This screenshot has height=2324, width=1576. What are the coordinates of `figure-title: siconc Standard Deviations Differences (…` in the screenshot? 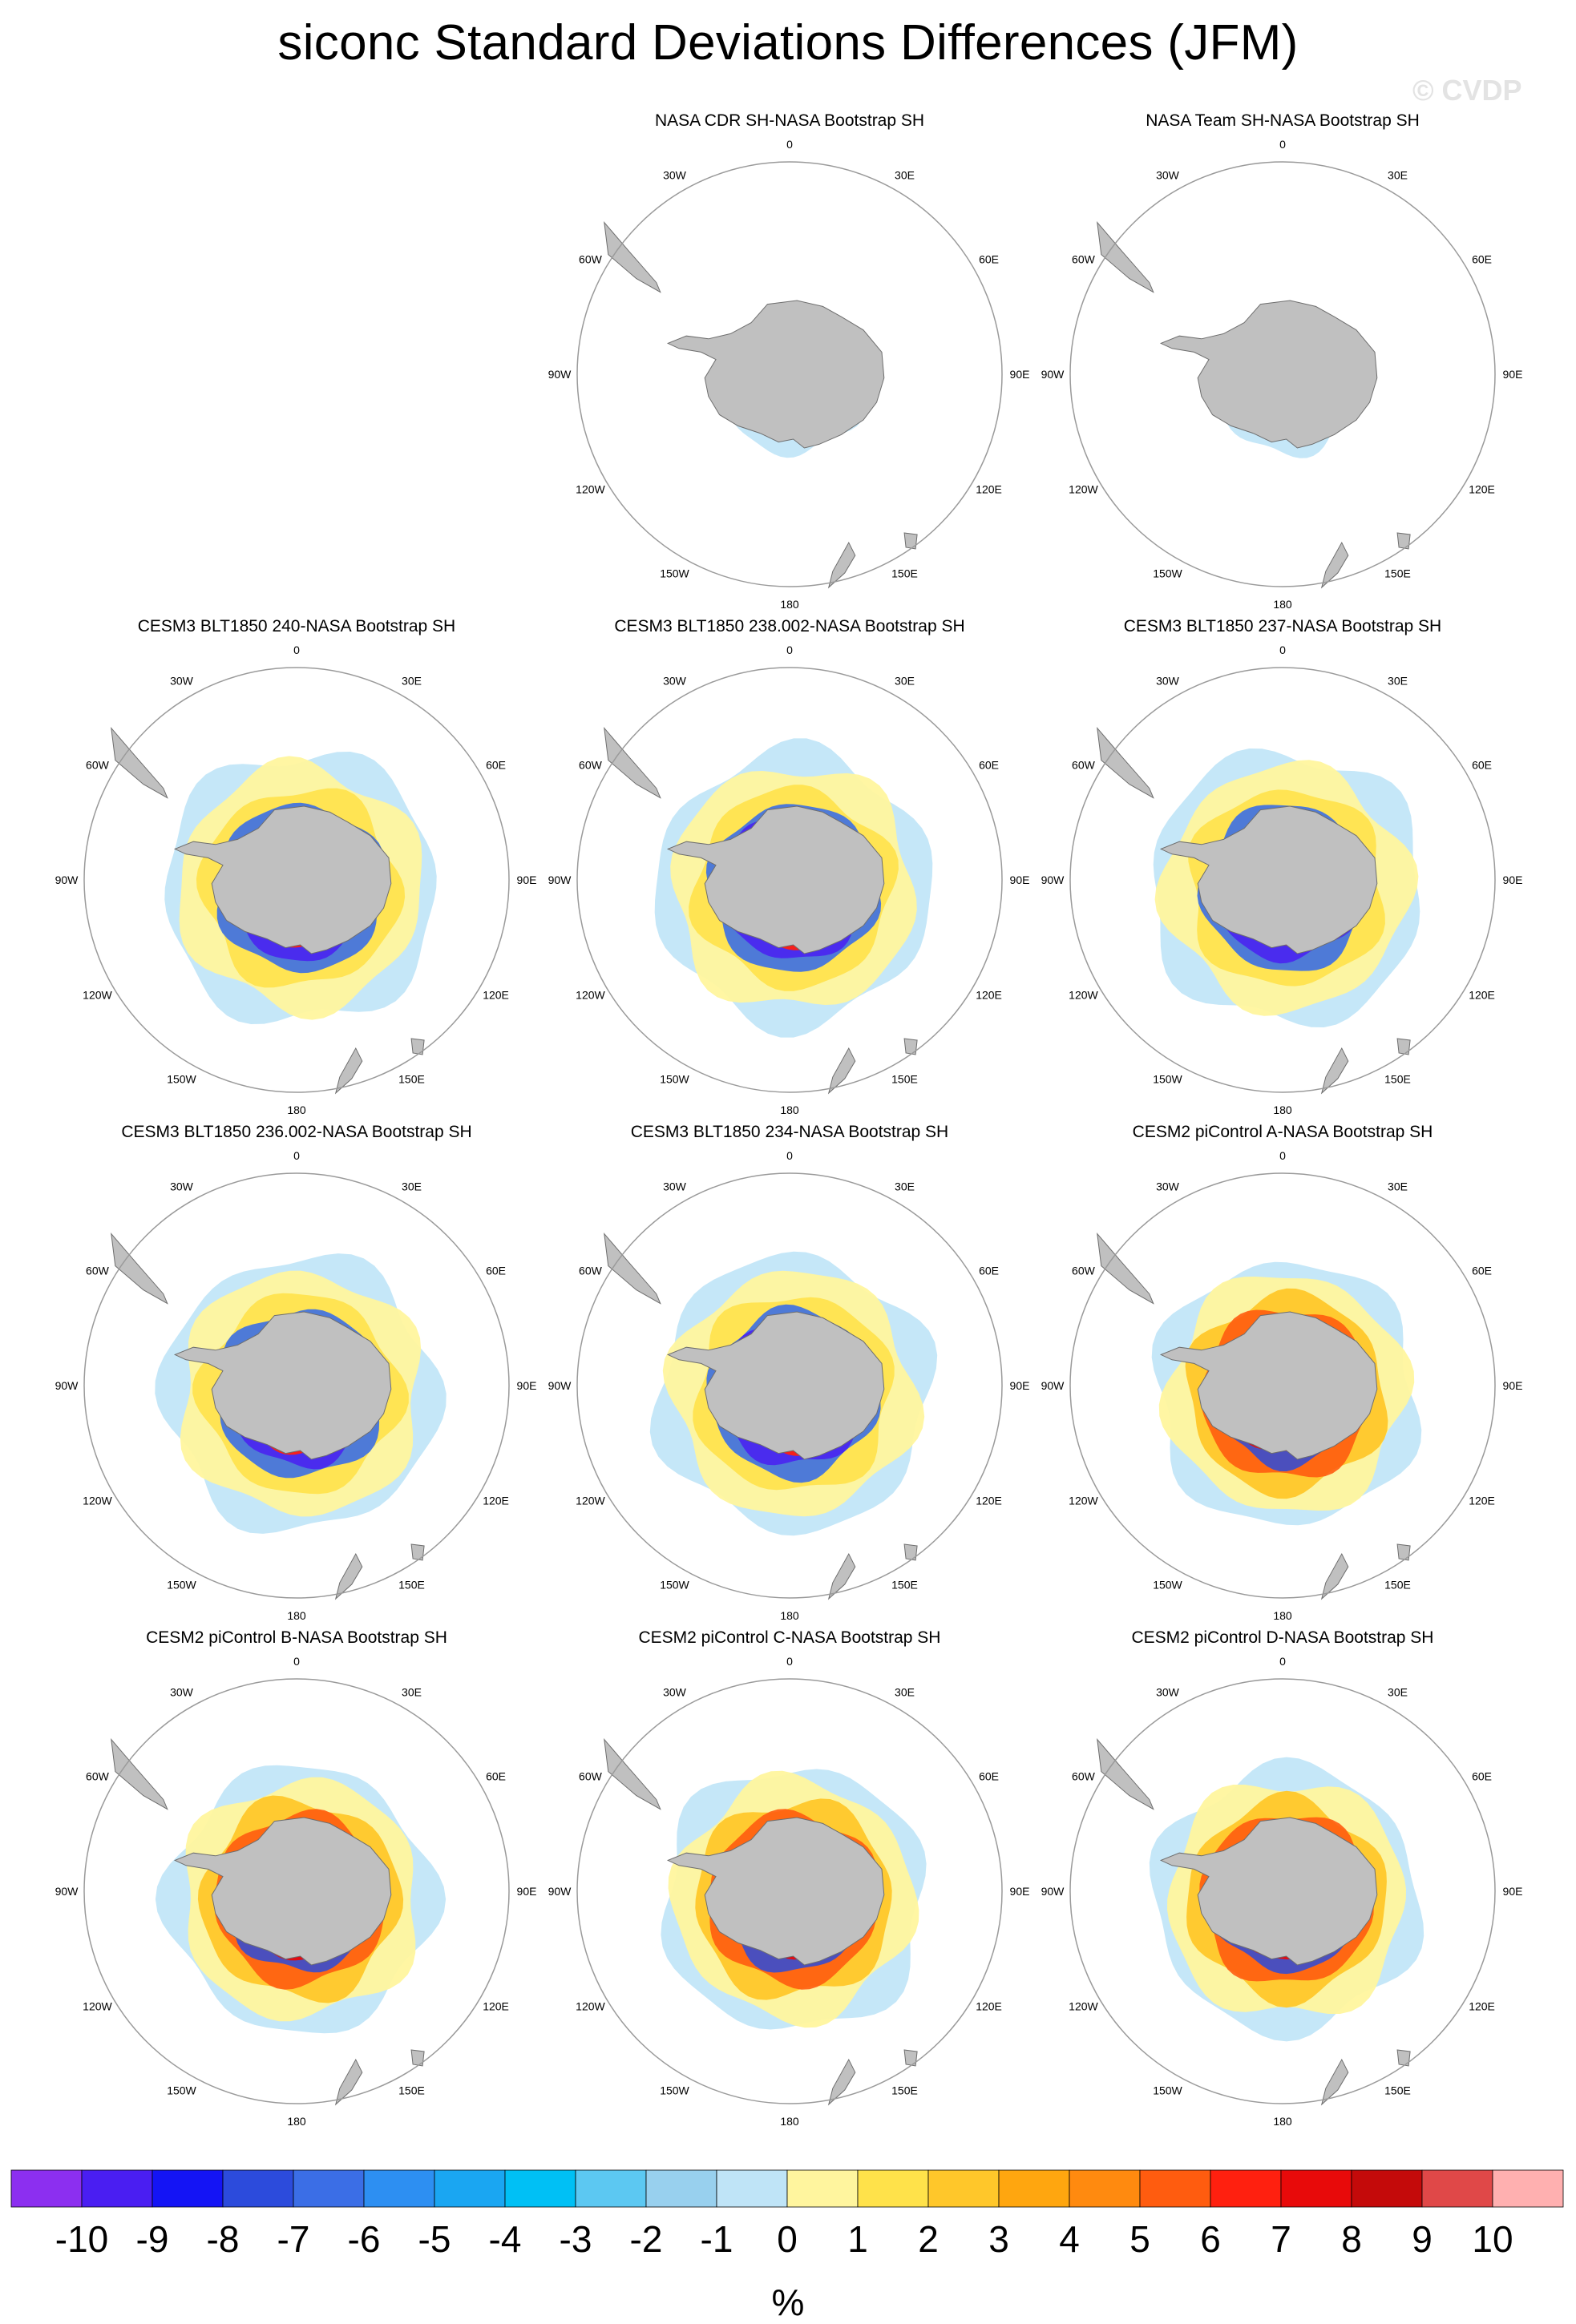 It's located at (788, 43).